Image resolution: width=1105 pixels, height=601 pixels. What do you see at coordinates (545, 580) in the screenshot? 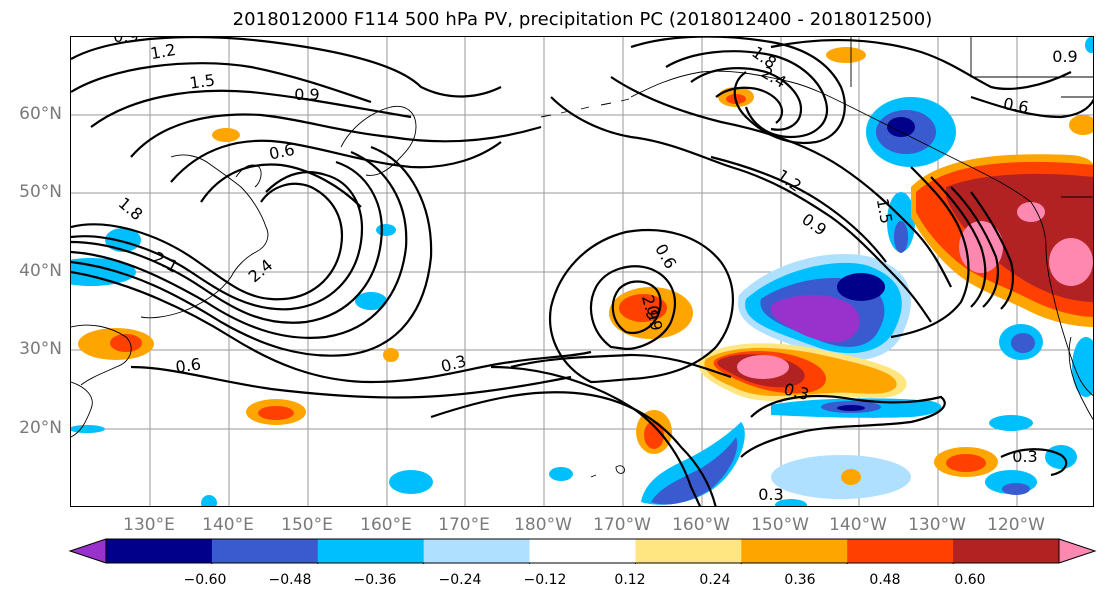
I see `colorbar-tick-label: −0.12` at bounding box center [545, 580].